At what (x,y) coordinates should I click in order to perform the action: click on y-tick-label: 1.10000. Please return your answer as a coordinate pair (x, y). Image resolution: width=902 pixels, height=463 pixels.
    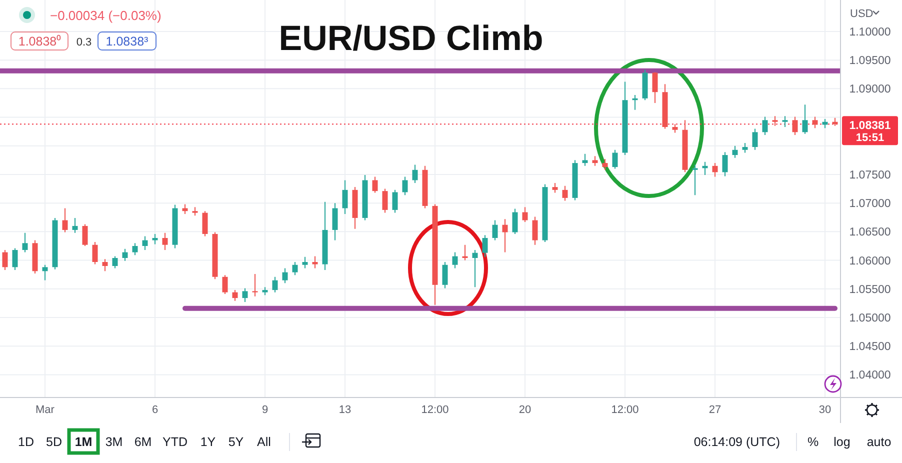
    Looking at the image, I should click on (870, 32).